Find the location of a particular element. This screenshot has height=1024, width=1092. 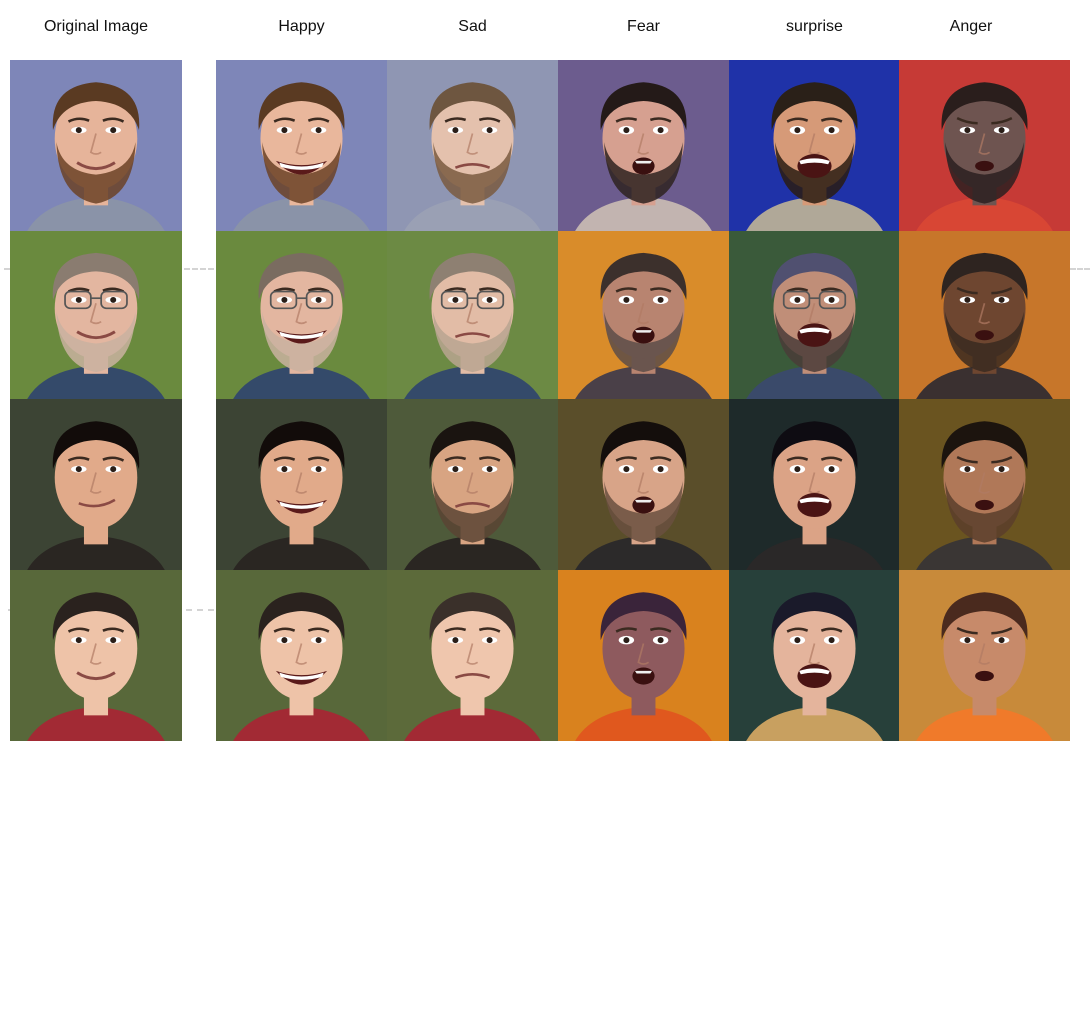

face-image-young-man-fear is located at coordinates (643, 484).